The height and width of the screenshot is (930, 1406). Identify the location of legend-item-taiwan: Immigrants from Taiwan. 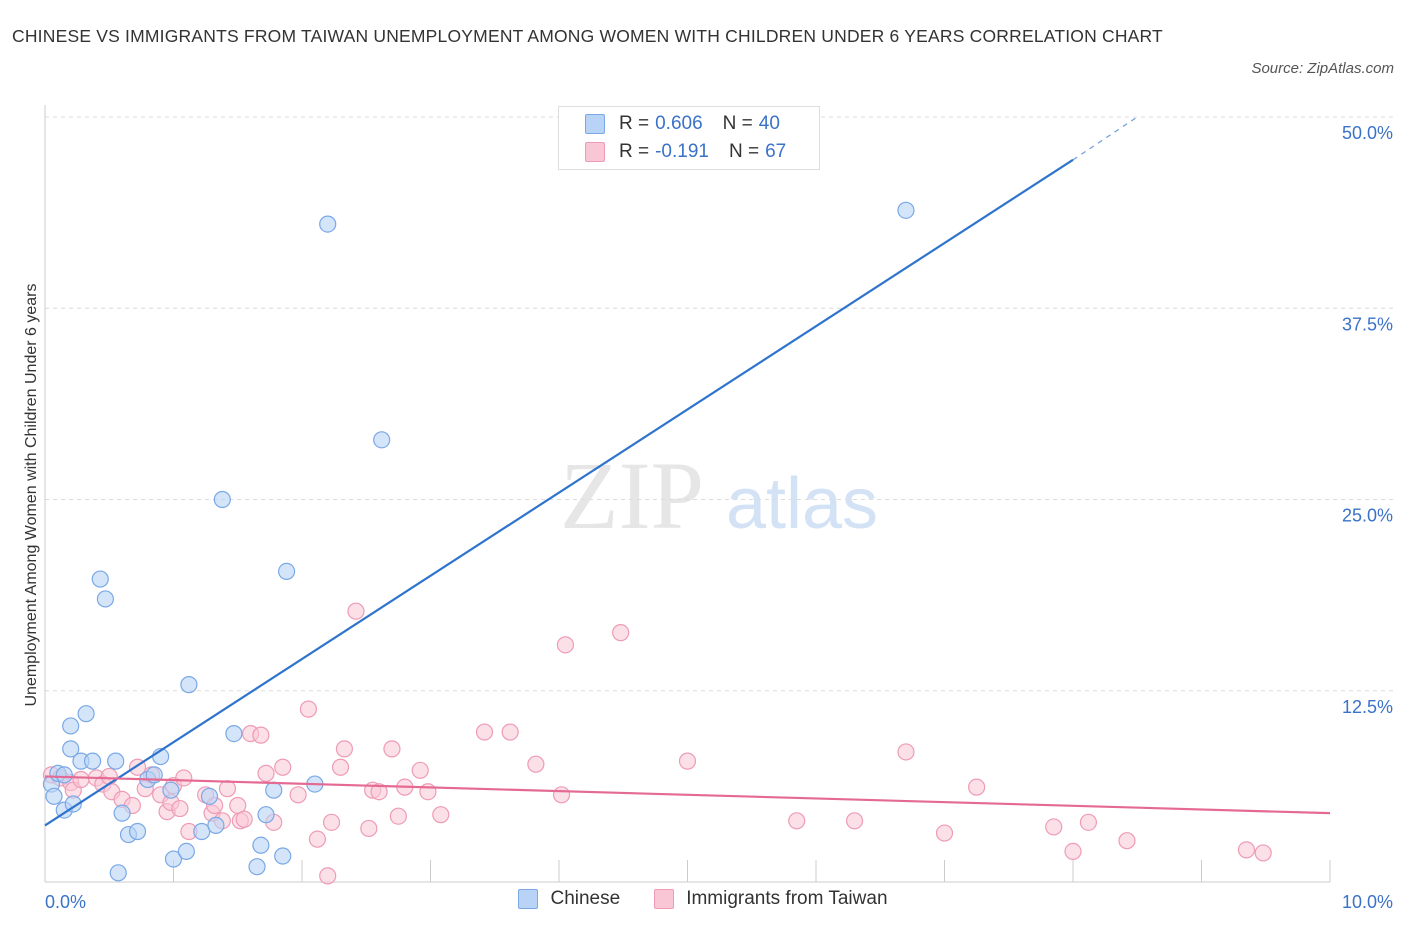
(771, 899).